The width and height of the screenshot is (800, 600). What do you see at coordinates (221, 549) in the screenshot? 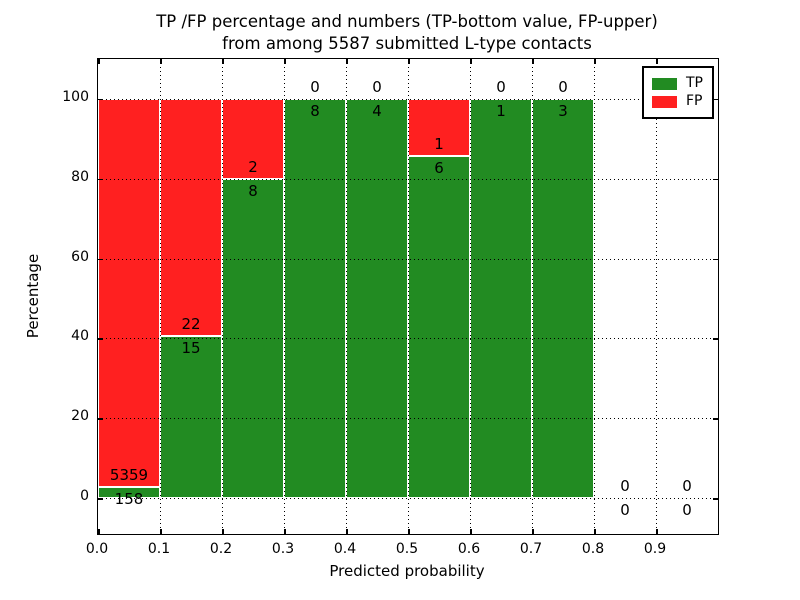
I see `x-tick-label: 0.2` at bounding box center [221, 549].